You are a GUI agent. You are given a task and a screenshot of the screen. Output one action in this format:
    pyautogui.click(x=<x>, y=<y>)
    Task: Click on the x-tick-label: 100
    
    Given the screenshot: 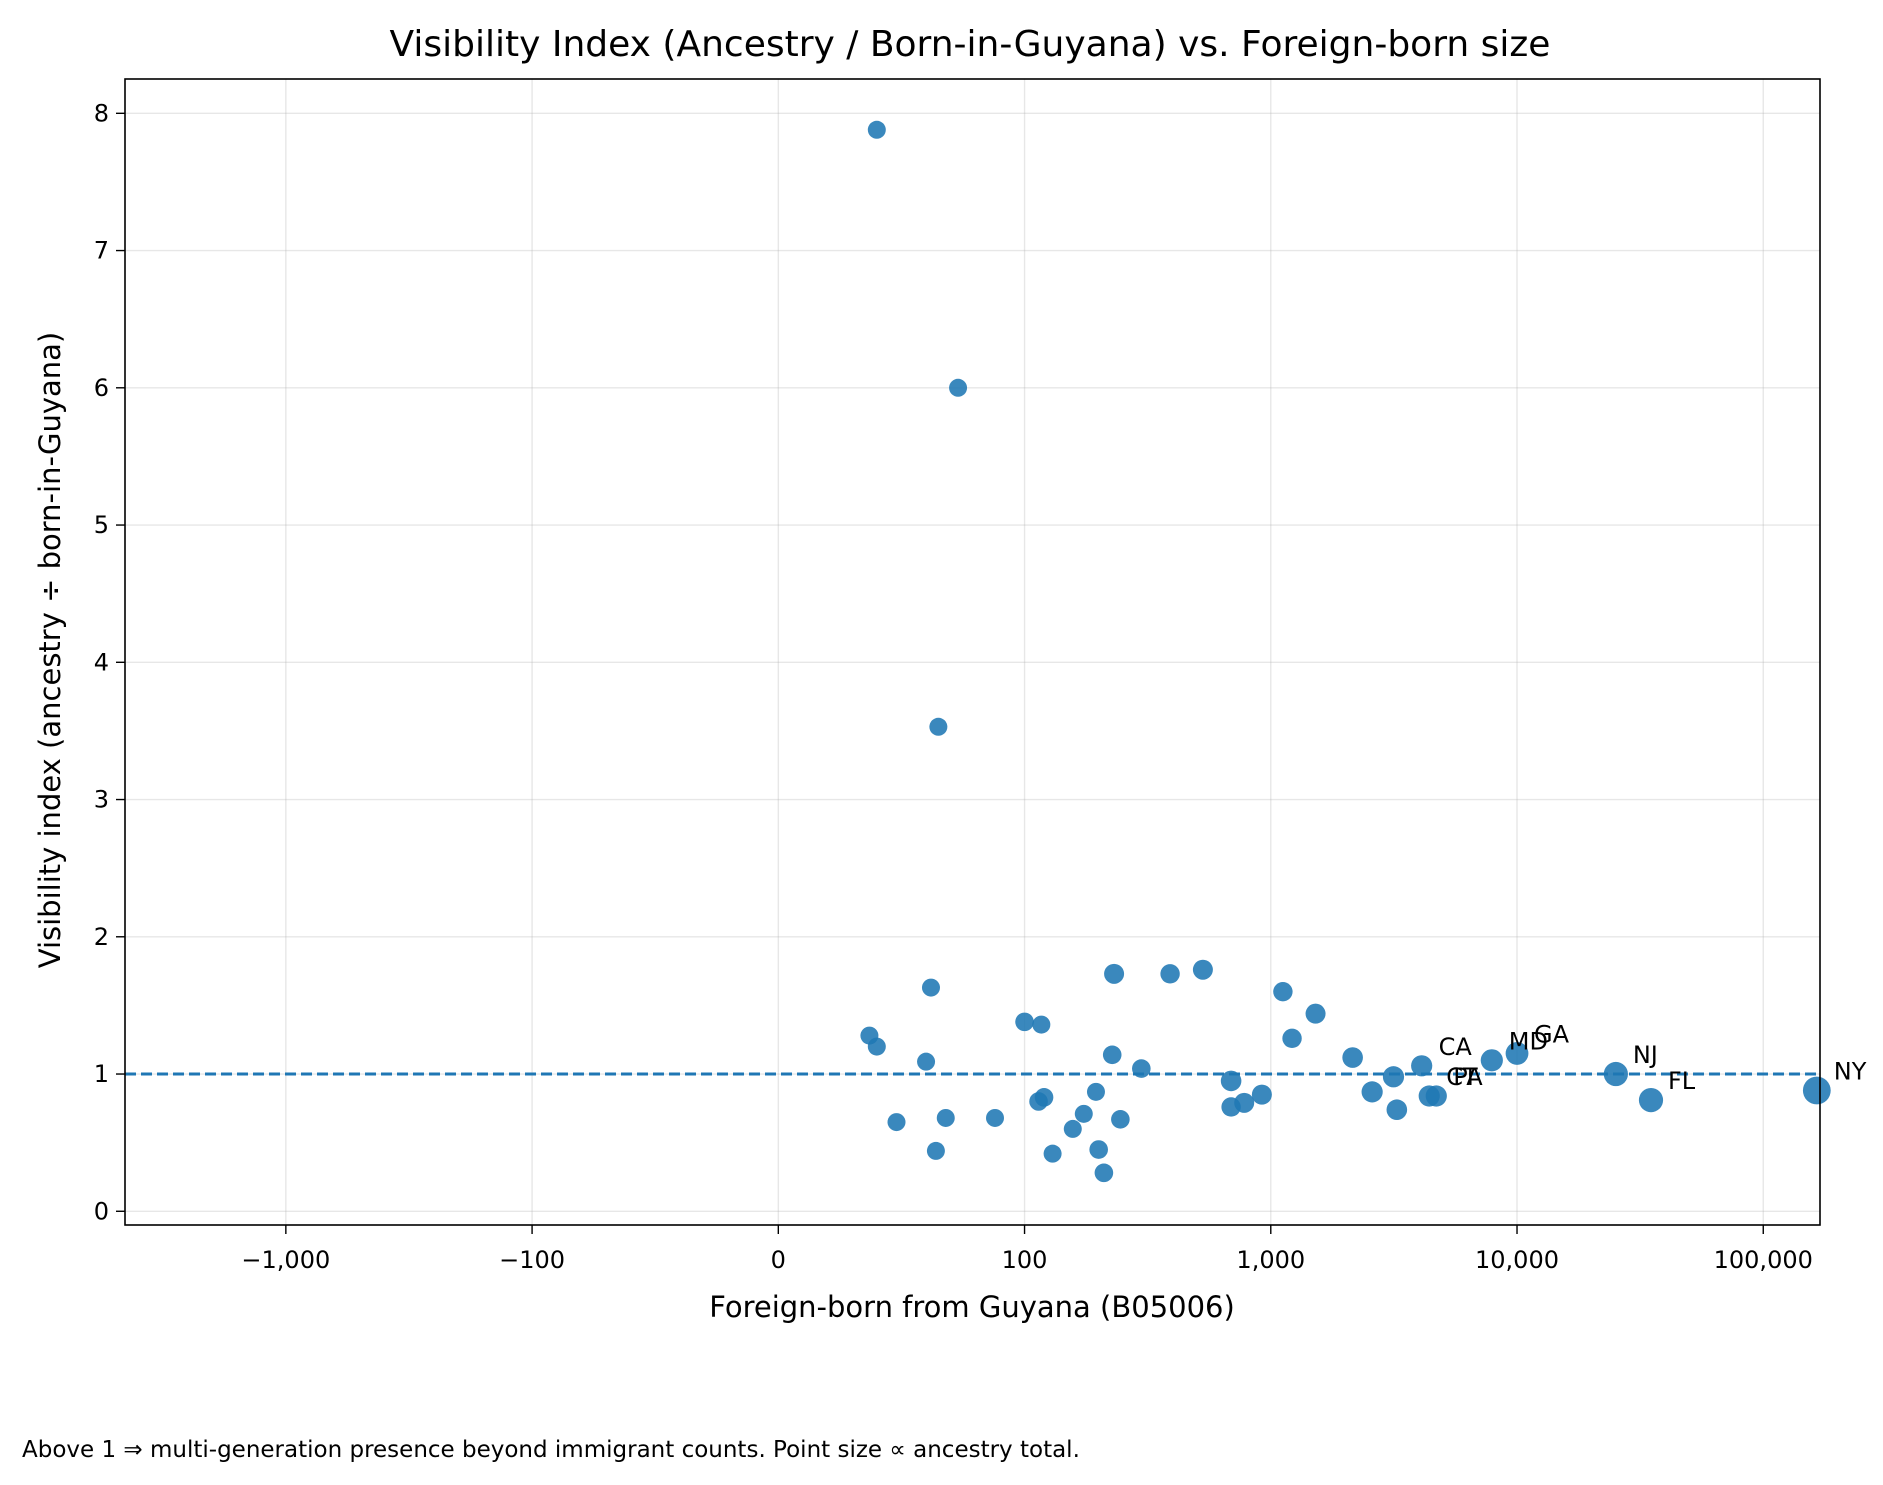 What is the action you would take?
    pyautogui.click(x=1025, y=1260)
    